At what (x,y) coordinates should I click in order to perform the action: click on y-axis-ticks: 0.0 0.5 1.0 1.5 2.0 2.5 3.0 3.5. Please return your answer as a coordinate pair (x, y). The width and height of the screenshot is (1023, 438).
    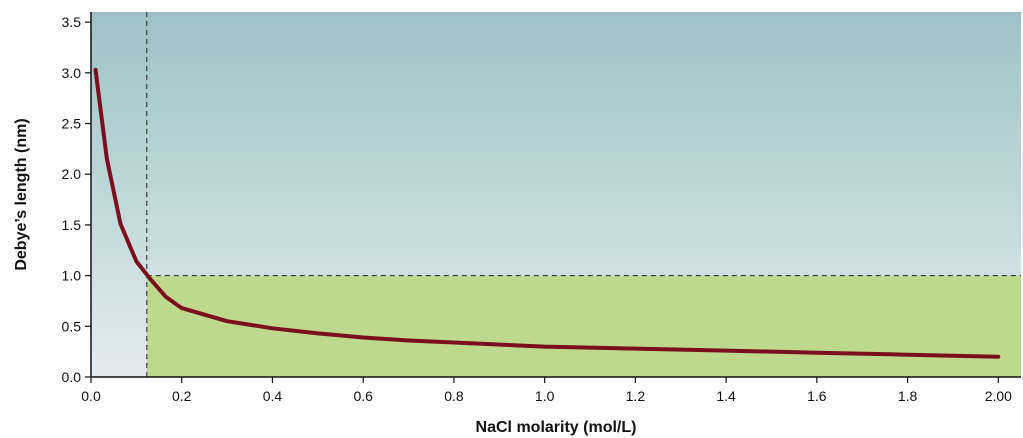
    Looking at the image, I should click on (76, 199).